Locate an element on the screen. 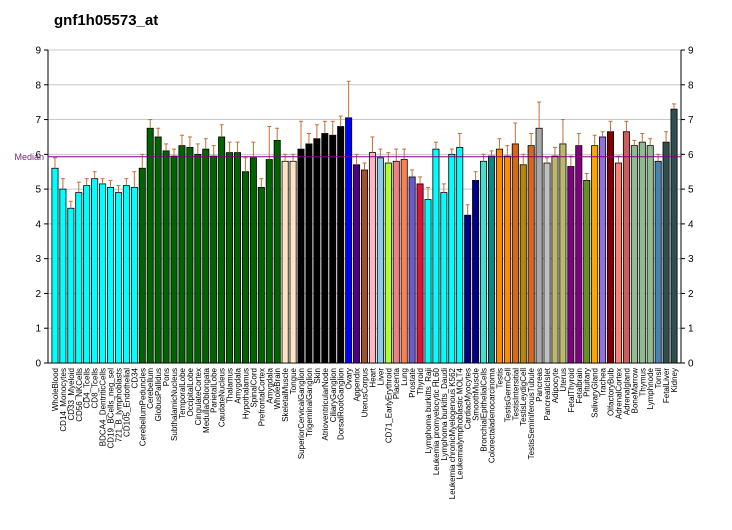 The height and width of the screenshot is (530, 732). category-label: Pons is located at coordinates (166, 377).